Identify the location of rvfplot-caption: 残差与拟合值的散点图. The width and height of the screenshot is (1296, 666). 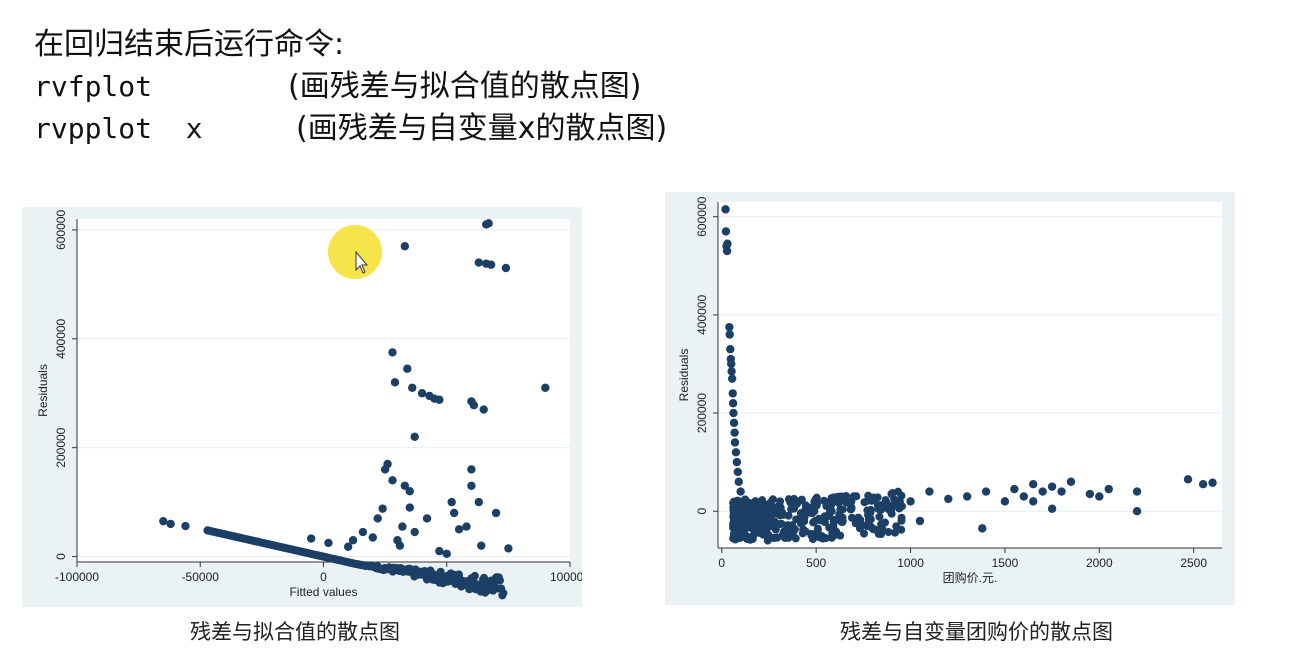
(295, 632).